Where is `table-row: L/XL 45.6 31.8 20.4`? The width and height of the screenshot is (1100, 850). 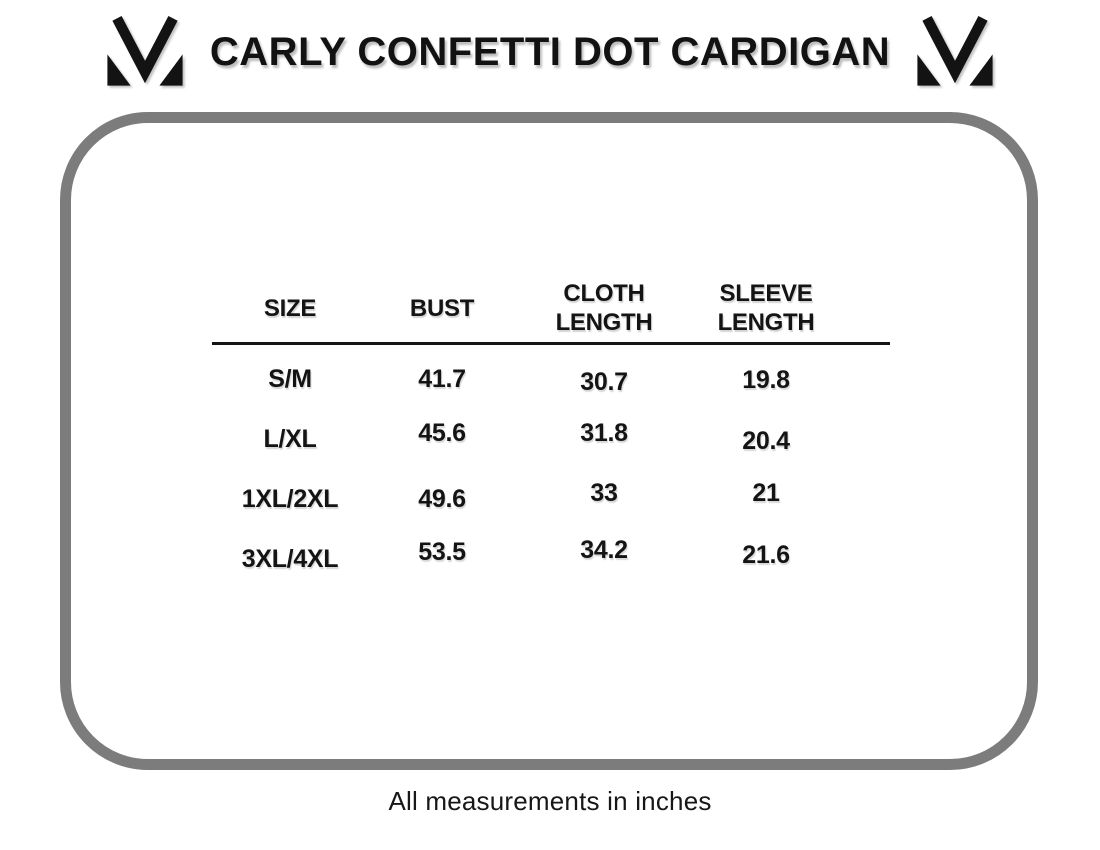 table-row: L/XL 45.6 31.8 20.4 is located at coordinates (551, 439).